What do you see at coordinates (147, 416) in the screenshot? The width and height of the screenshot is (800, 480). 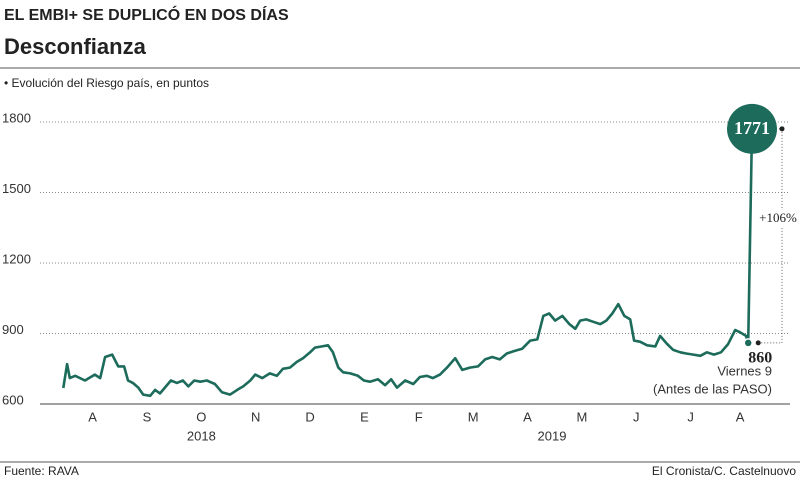 I see `x-tick-label: S` at bounding box center [147, 416].